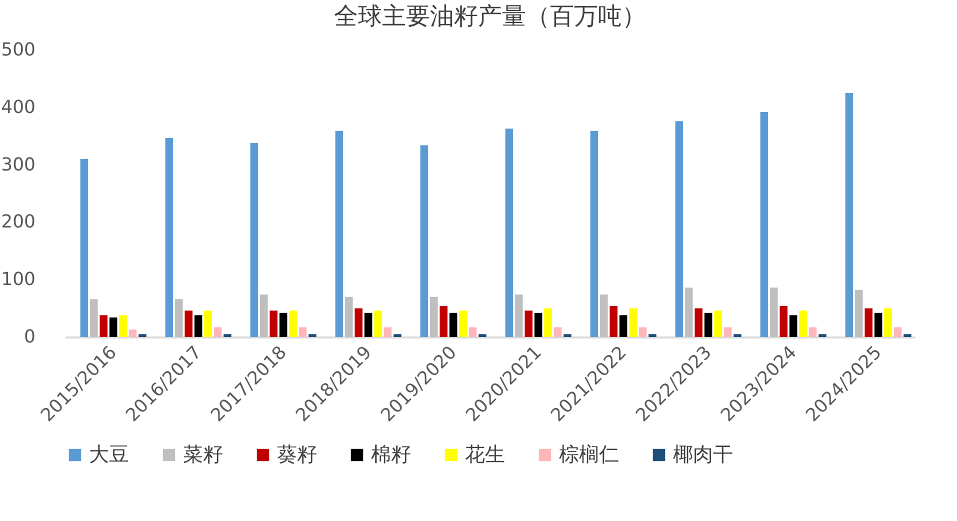  What do you see at coordinates (485, 454) in the screenshot?
I see `legend-label: 花生` at bounding box center [485, 454].